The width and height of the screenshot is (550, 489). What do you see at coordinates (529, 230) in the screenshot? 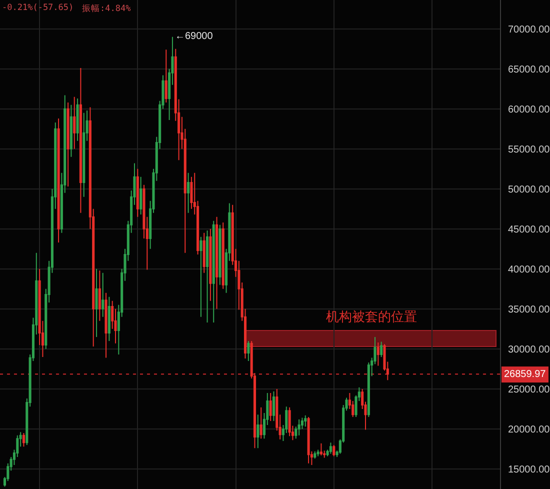
I see `y-tick-label: 45000.00` at bounding box center [529, 230].